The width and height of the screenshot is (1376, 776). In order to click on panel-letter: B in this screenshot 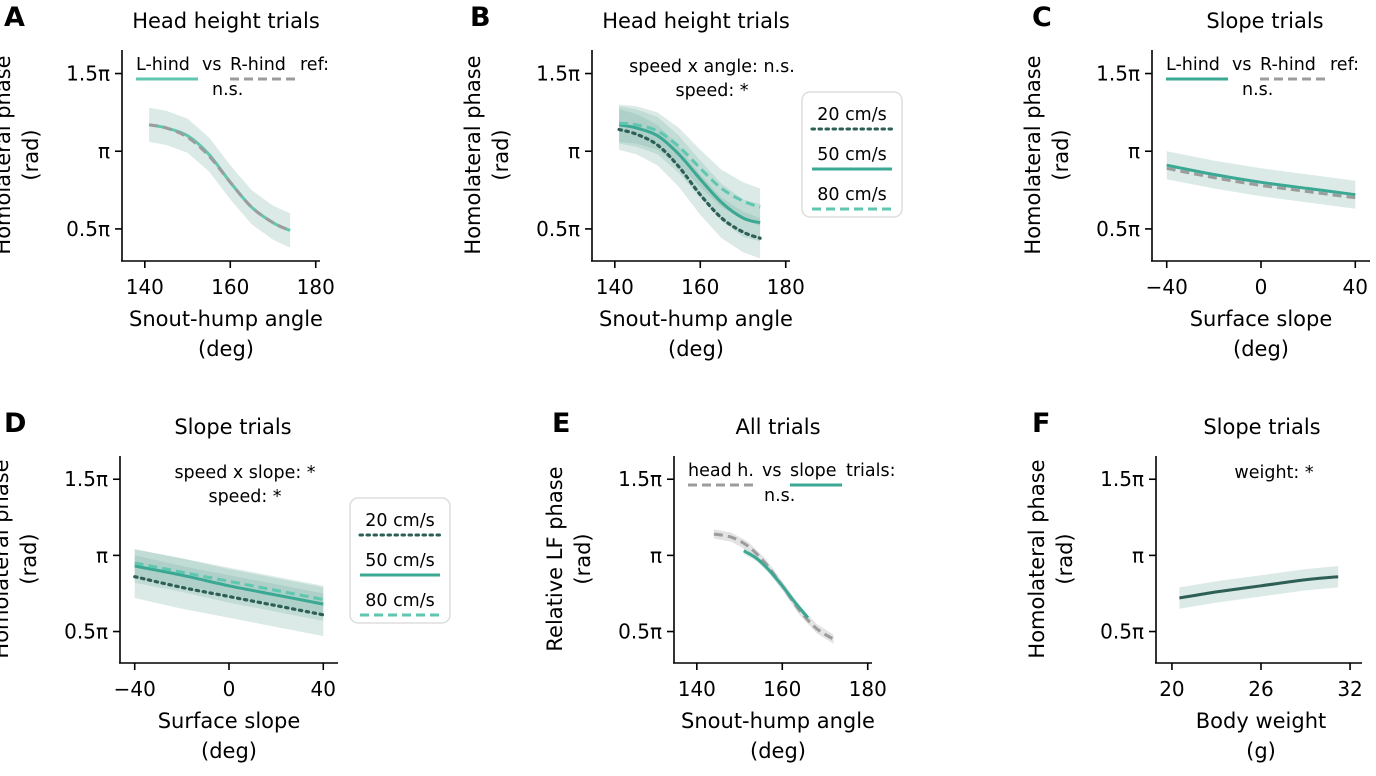, I will do `click(480, 17)`.